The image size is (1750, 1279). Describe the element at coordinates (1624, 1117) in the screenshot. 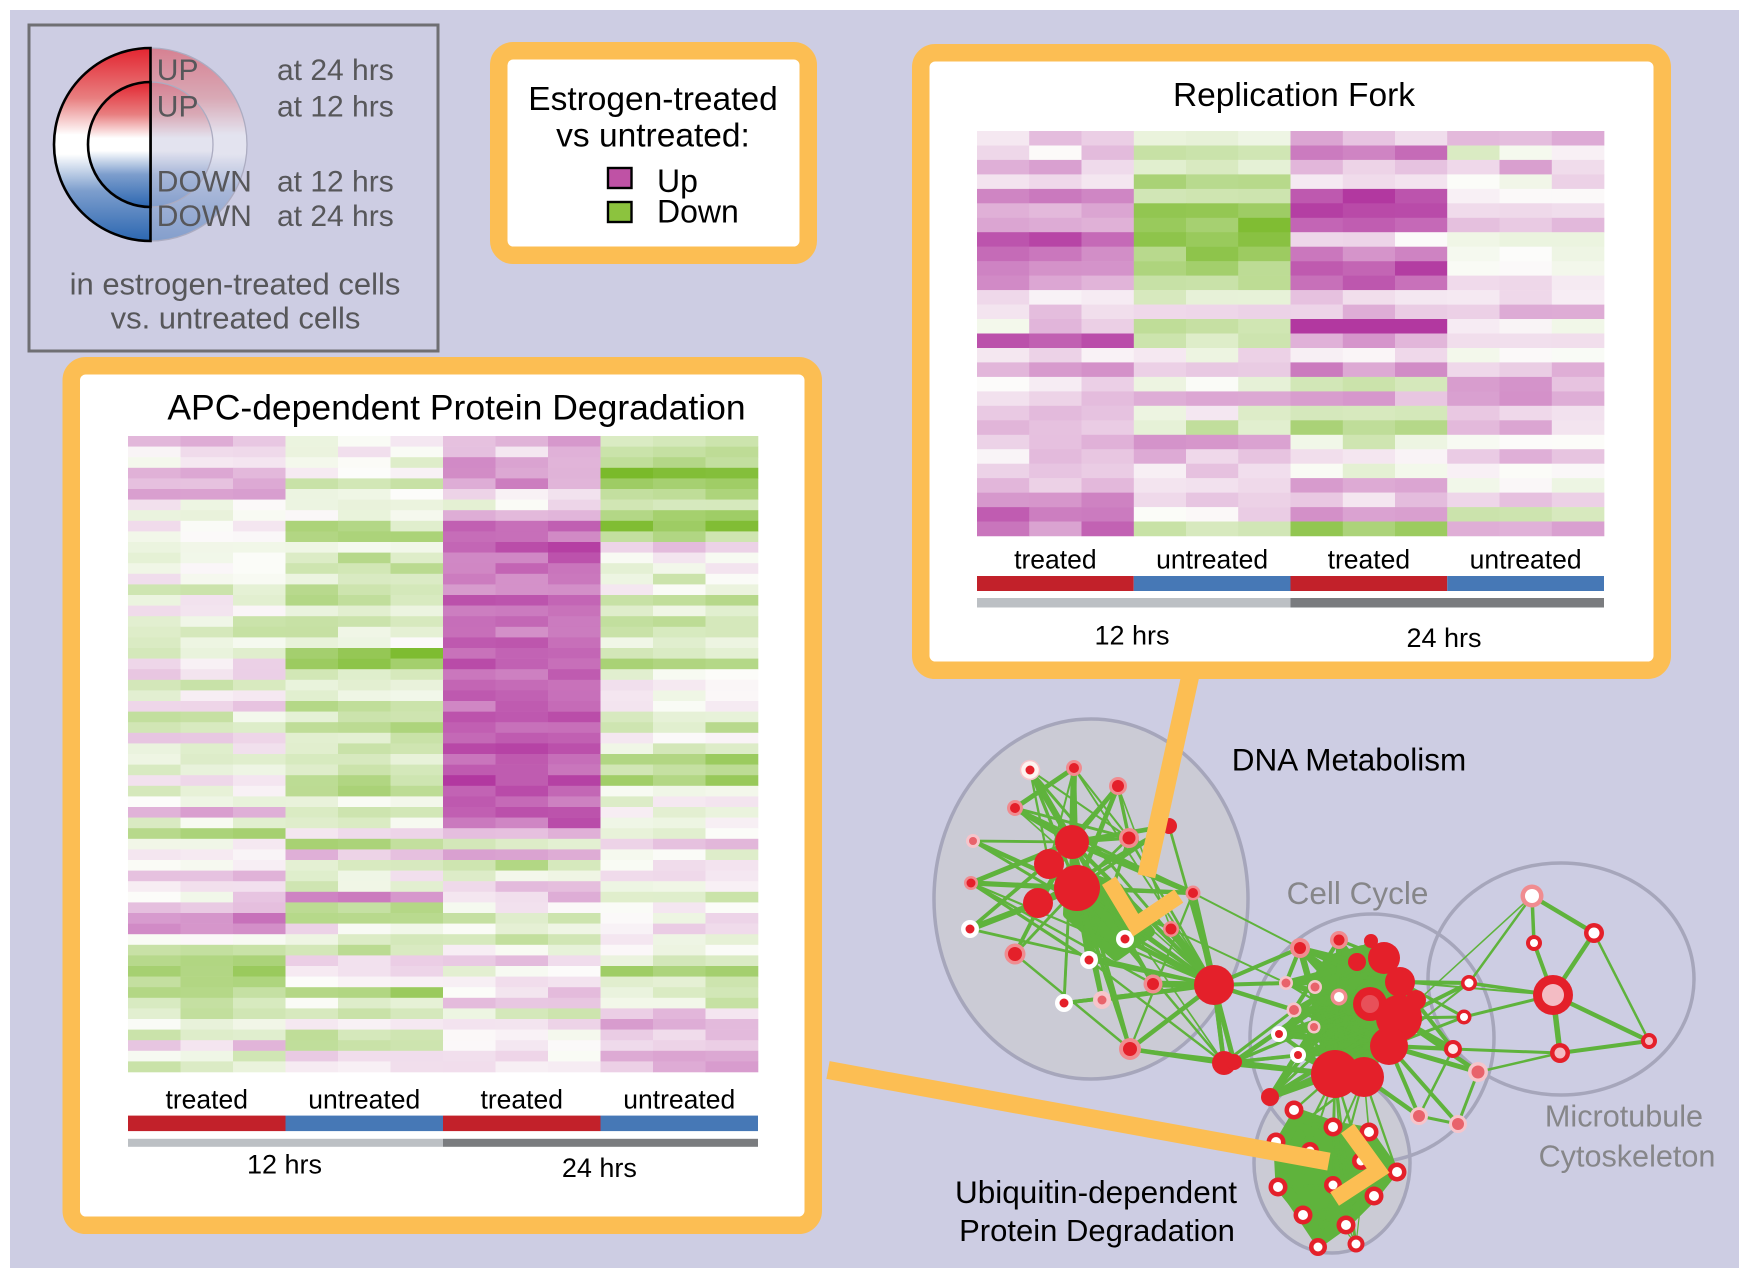

I see `svg-text: Microtubule` at that location.